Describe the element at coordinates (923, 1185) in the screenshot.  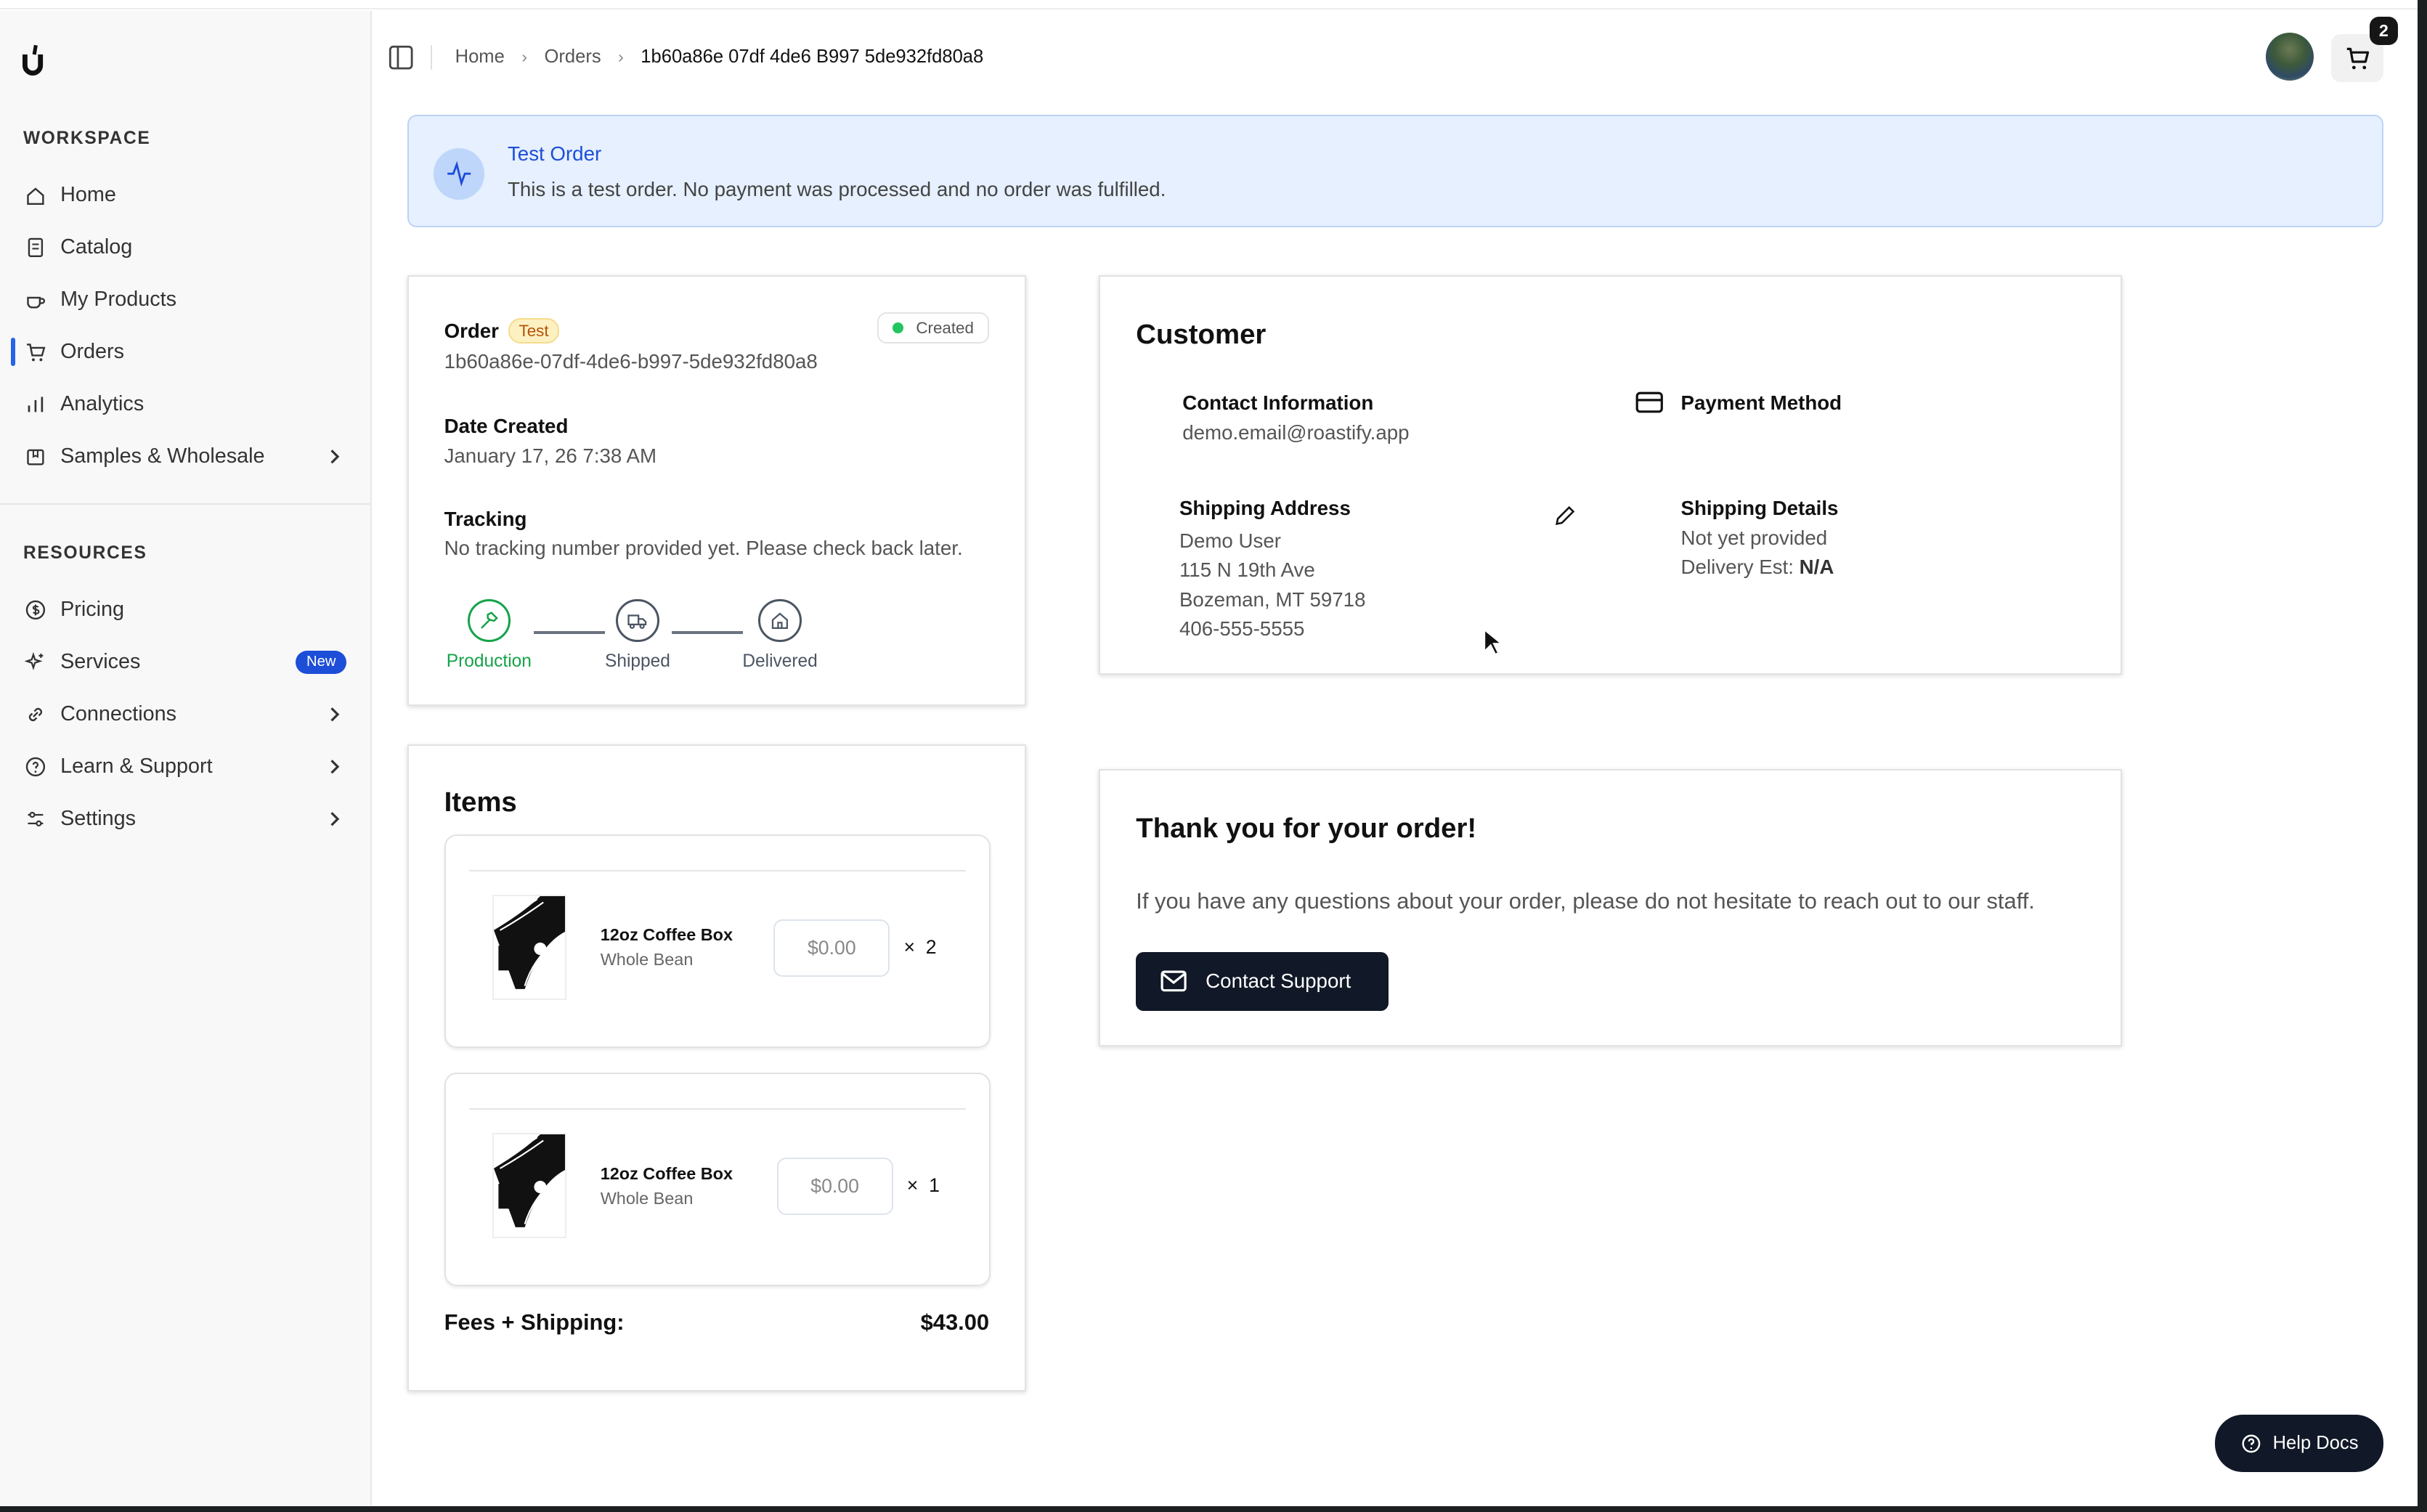
I see `item-quantity: × 1` at that location.